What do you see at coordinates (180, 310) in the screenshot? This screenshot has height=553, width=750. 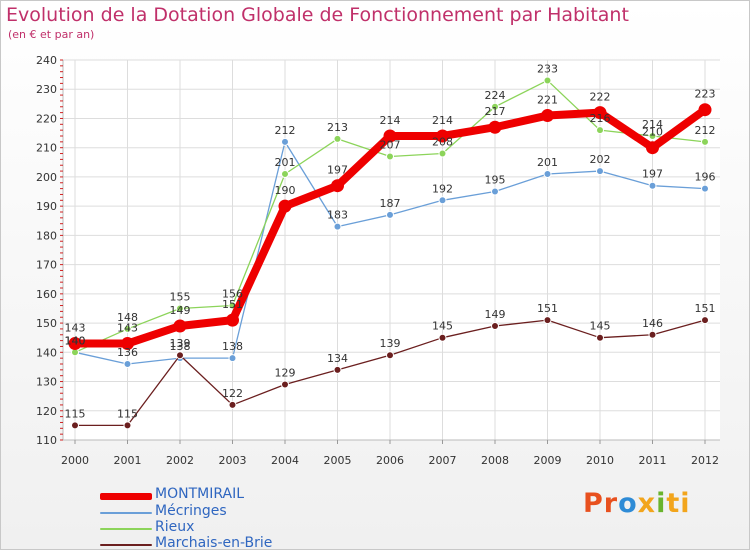 I see `data-label: 149` at bounding box center [180, 310].